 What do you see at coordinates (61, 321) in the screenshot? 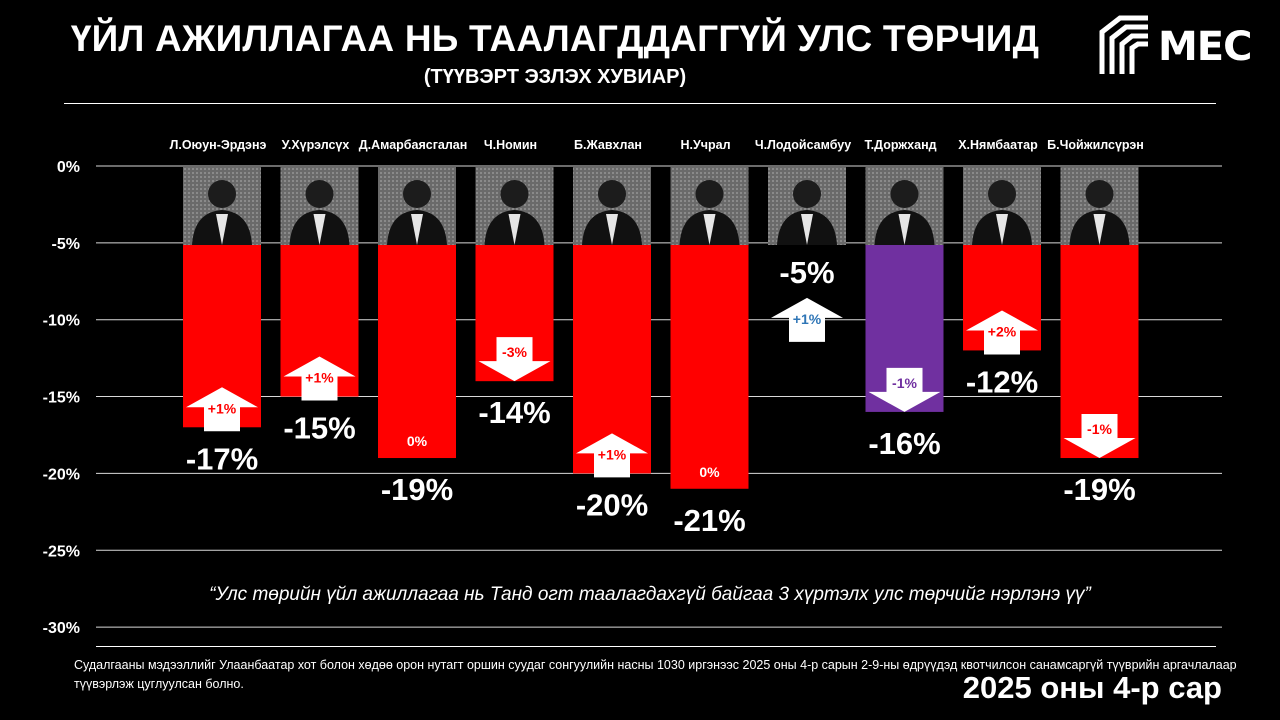
I see `y-tick-label: -10%` at bounding box center [61, 321].